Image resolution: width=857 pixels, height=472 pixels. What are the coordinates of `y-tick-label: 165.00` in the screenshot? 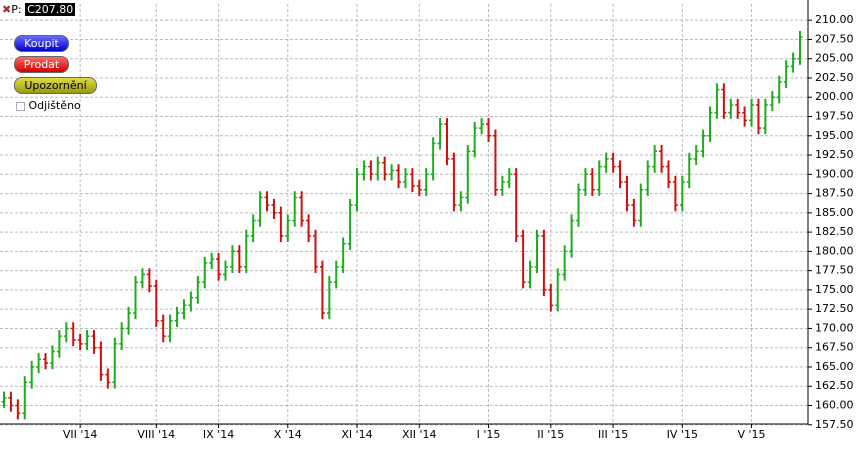 It's located at (834, 366).